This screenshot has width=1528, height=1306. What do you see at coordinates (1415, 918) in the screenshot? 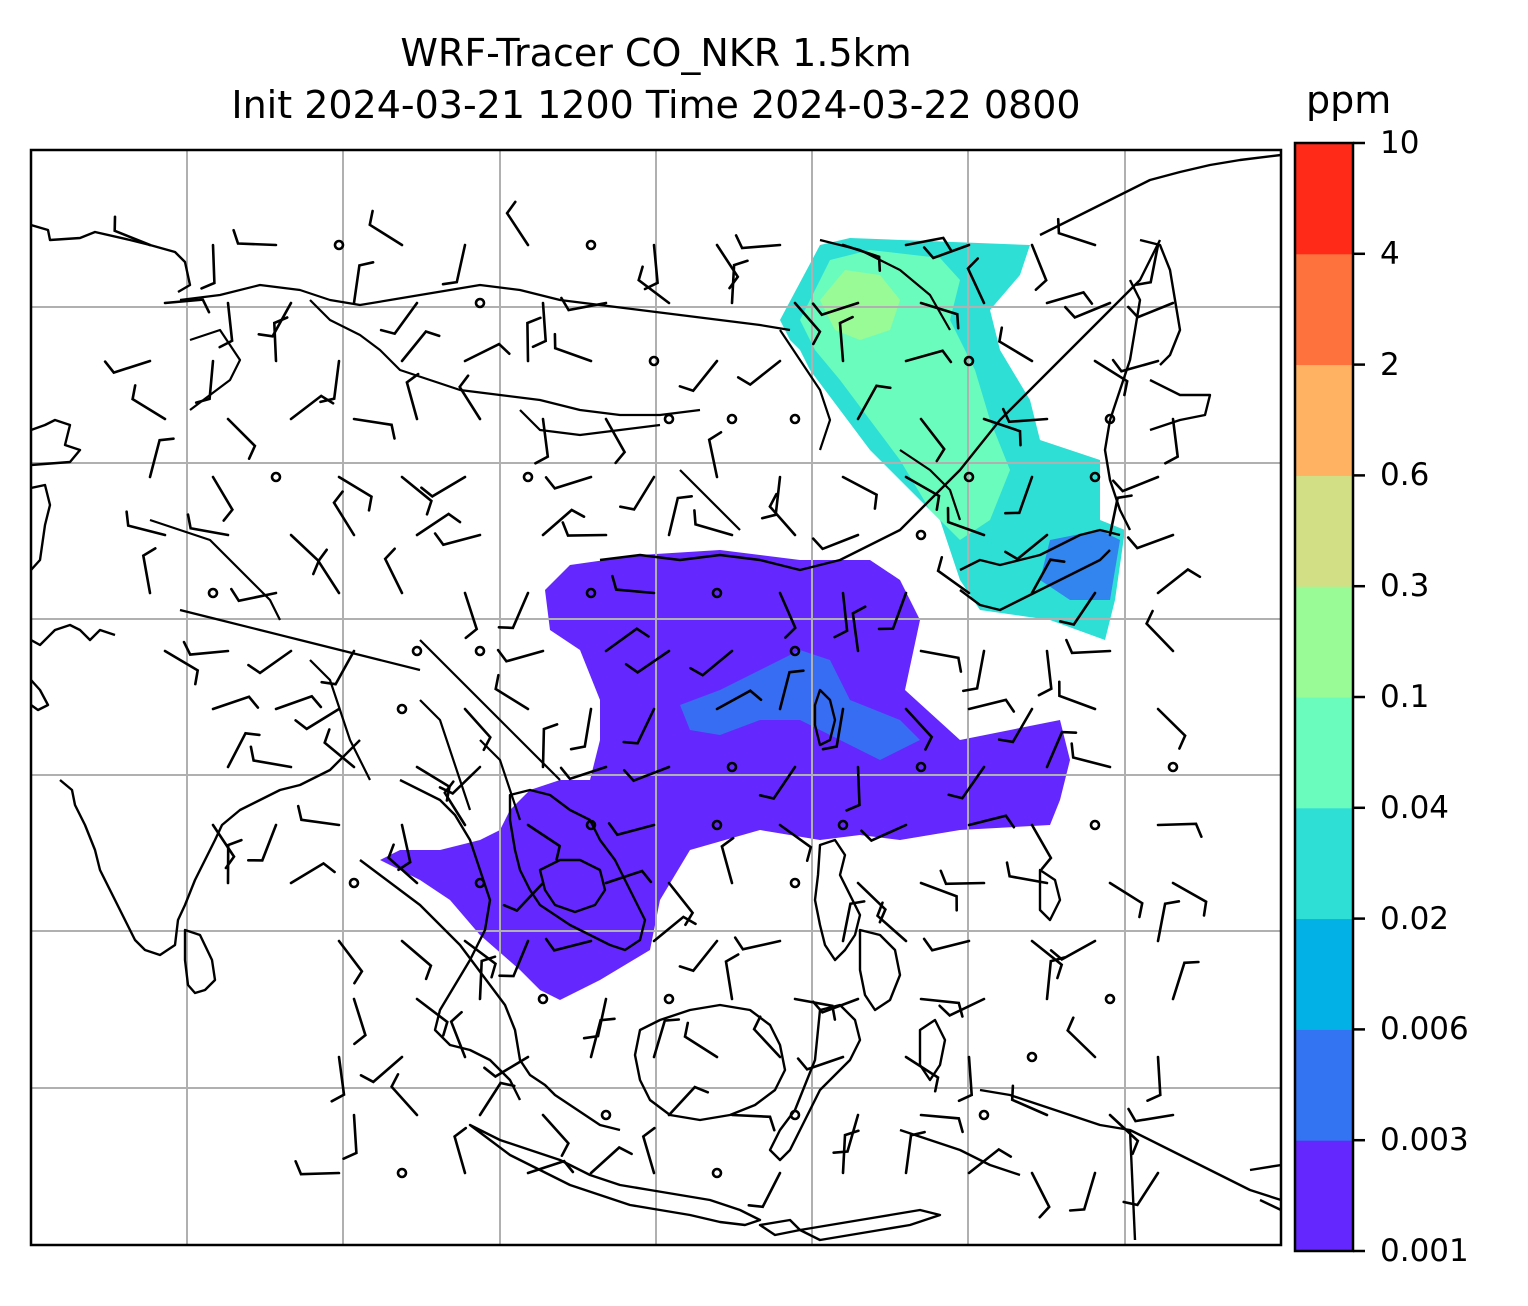
I see `colorbar-tick-label: 0.02` at bounding box center [1415, 918].